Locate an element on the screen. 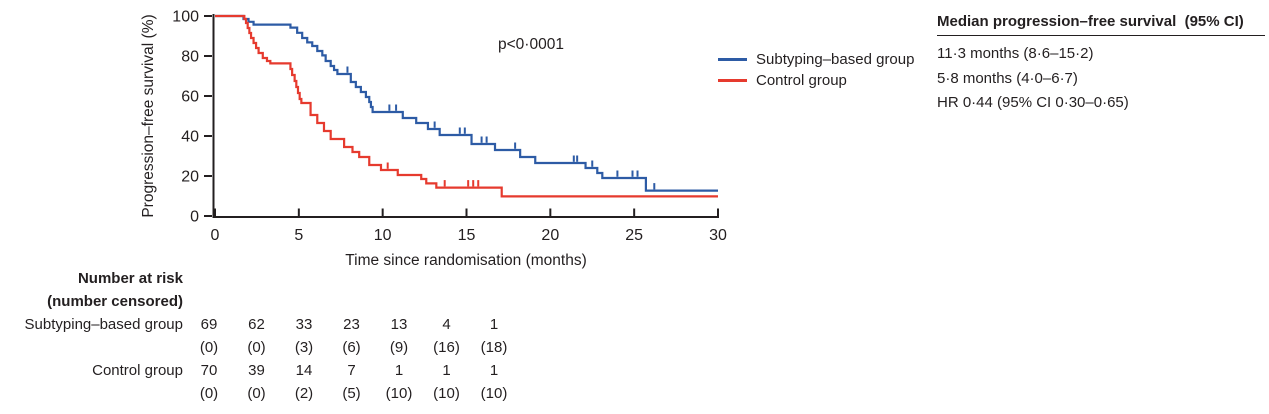  legend-item-control: Control group is located at coordinates (816, 80).